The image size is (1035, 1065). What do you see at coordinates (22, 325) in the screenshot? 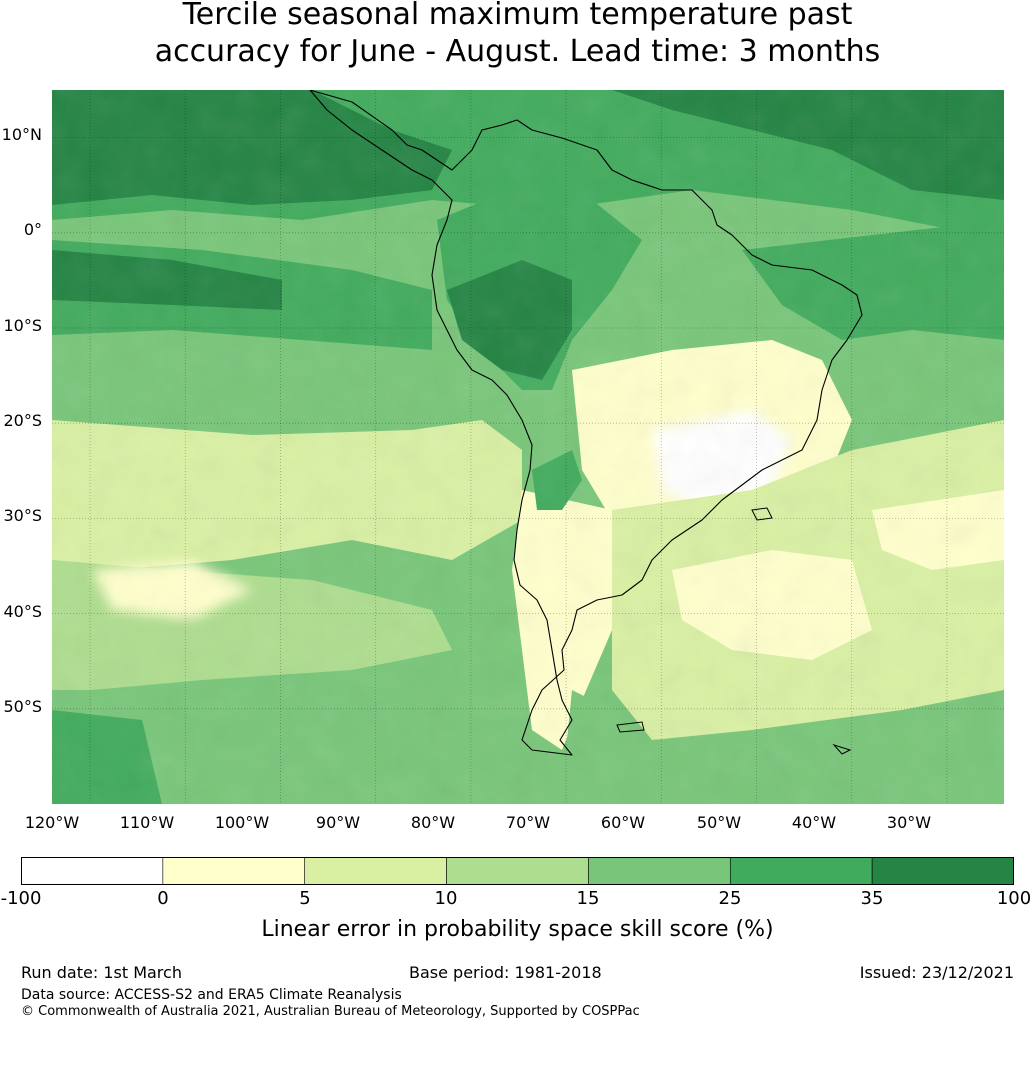
I see `lat-label-10s: 10°S` at bounding box center [22, 325].